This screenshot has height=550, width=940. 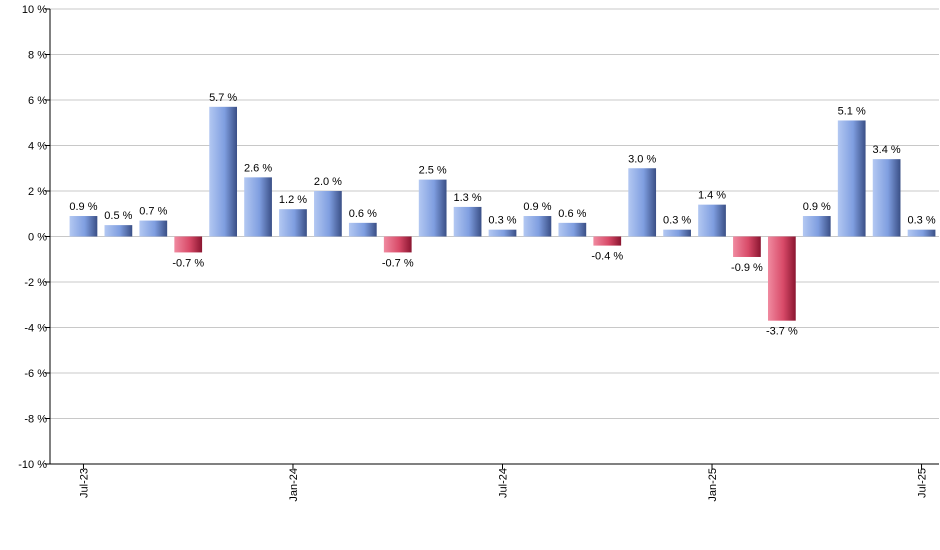 I want to click on x-tick-label: Jan-25, so click(x=713, y=485).